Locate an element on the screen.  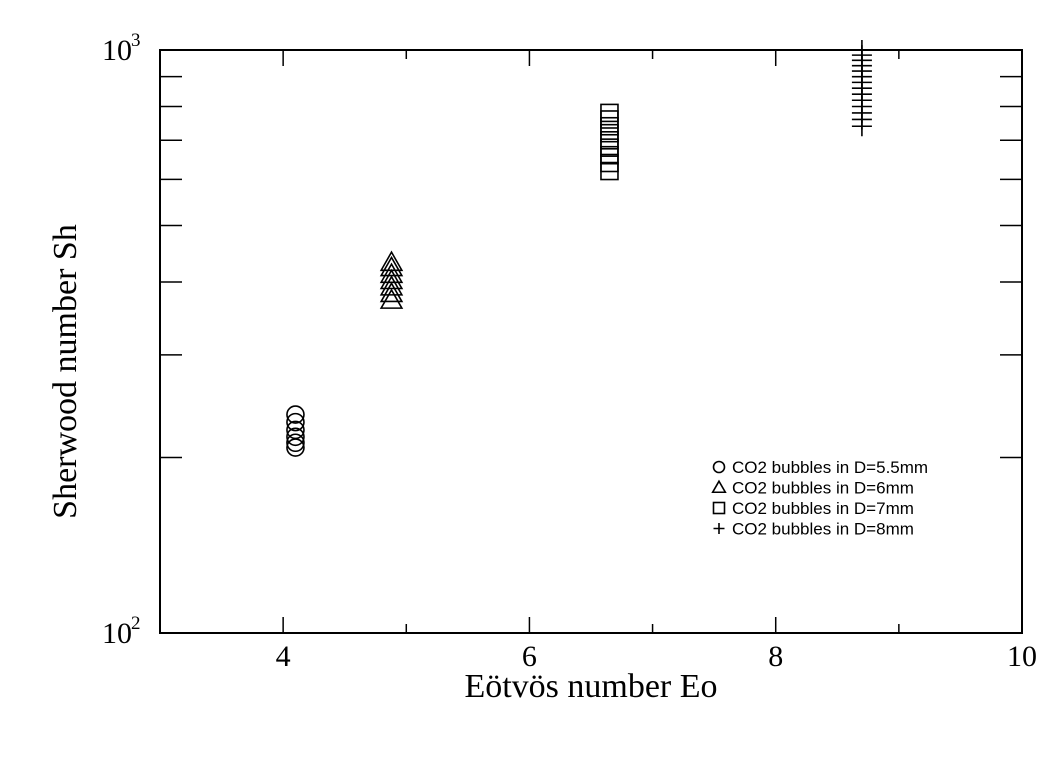
legend-item: CO2 bubbles in D=8mm is located at coordinates (813, 529).